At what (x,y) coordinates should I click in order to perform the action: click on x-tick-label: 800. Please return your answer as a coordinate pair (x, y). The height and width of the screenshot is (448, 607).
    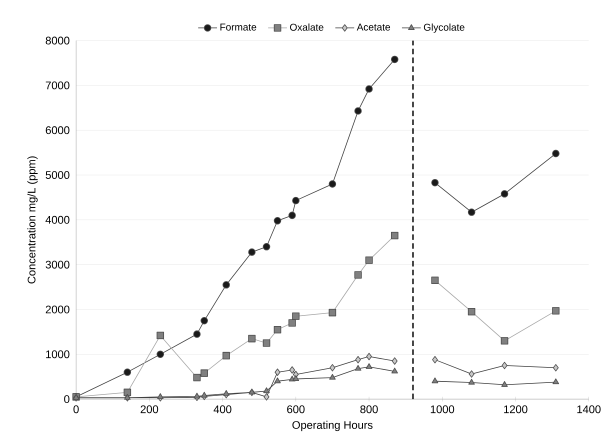
    Looking at the image, I should click on (369, 409).